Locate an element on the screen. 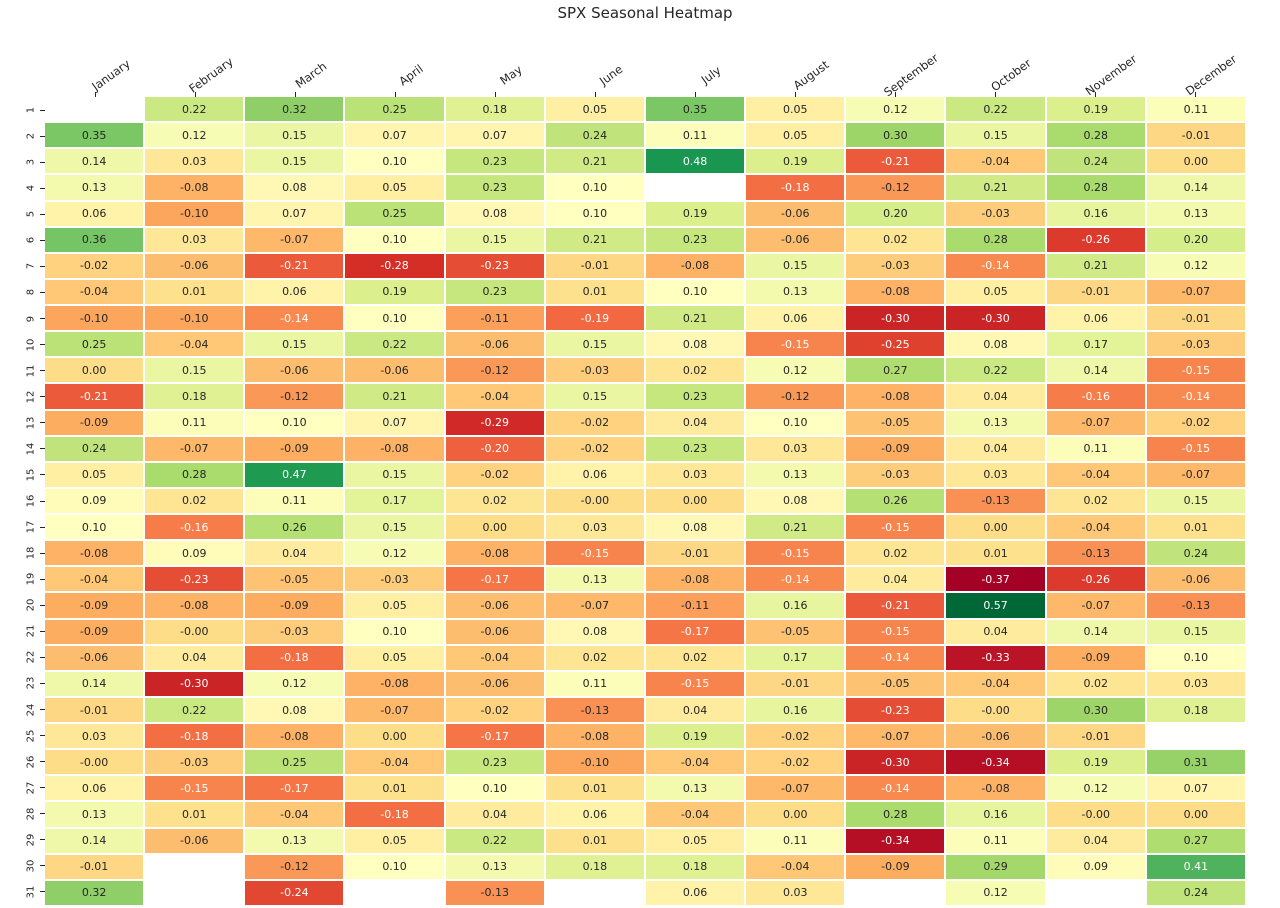  y-axis-label-9: 9 is located at coordinates (31, 318).